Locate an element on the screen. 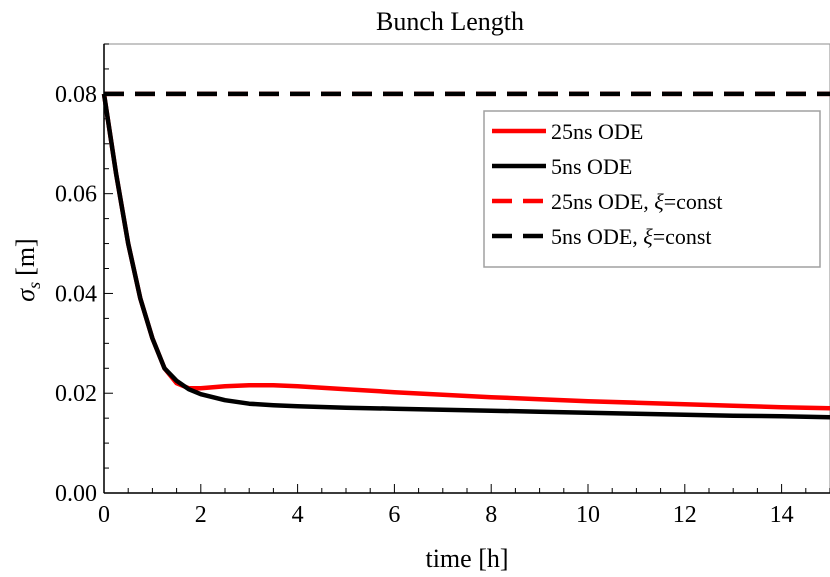 This screenshot has height=577, width=830. y-tick-label: 0.02 is located at coordinates (76, 394).